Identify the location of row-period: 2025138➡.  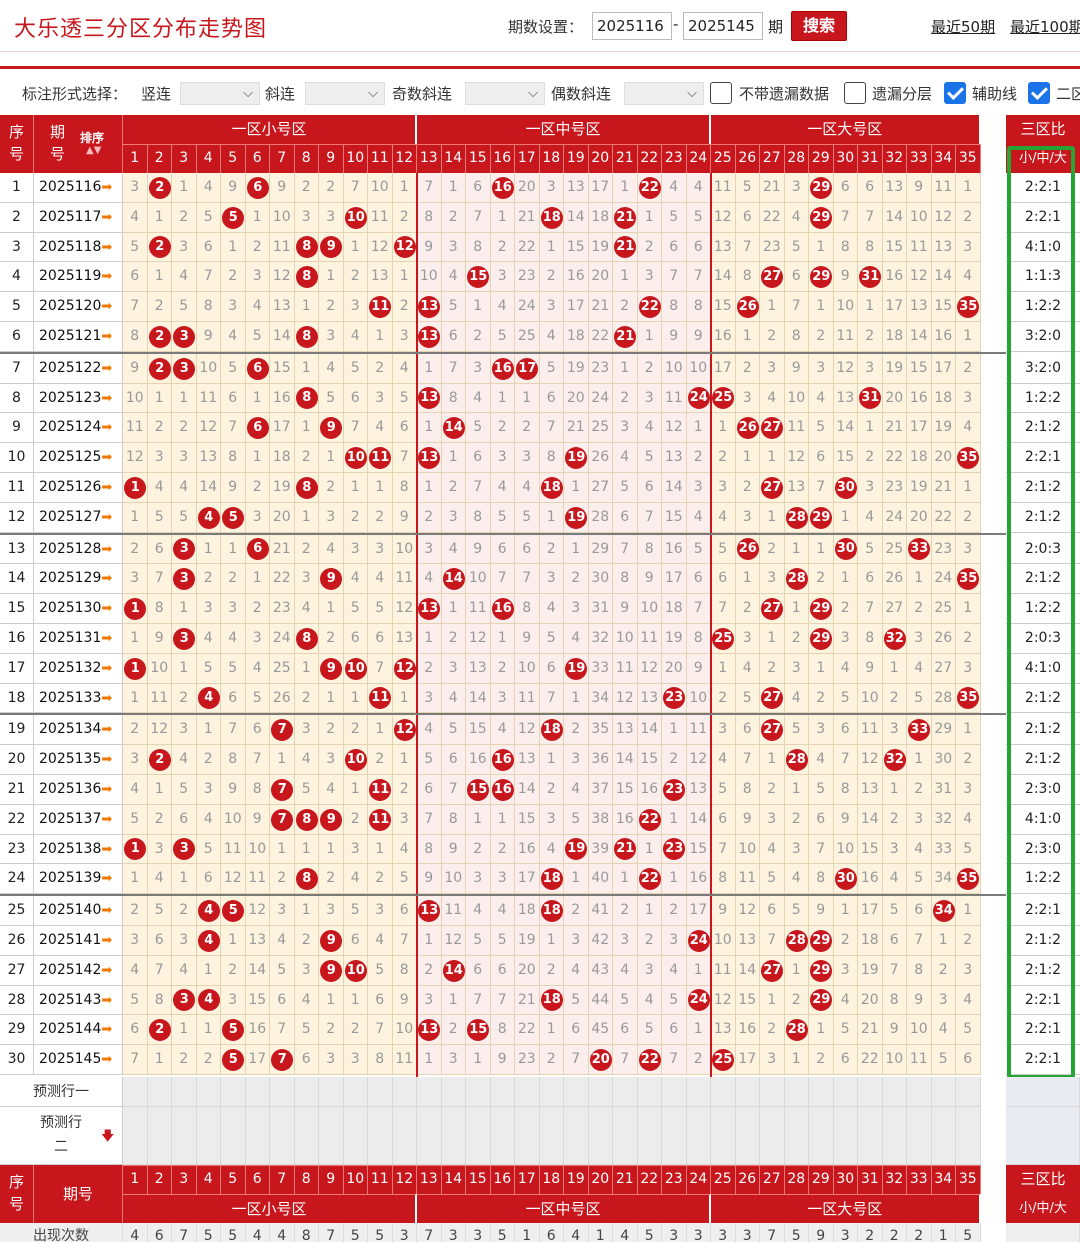
(78, 849).